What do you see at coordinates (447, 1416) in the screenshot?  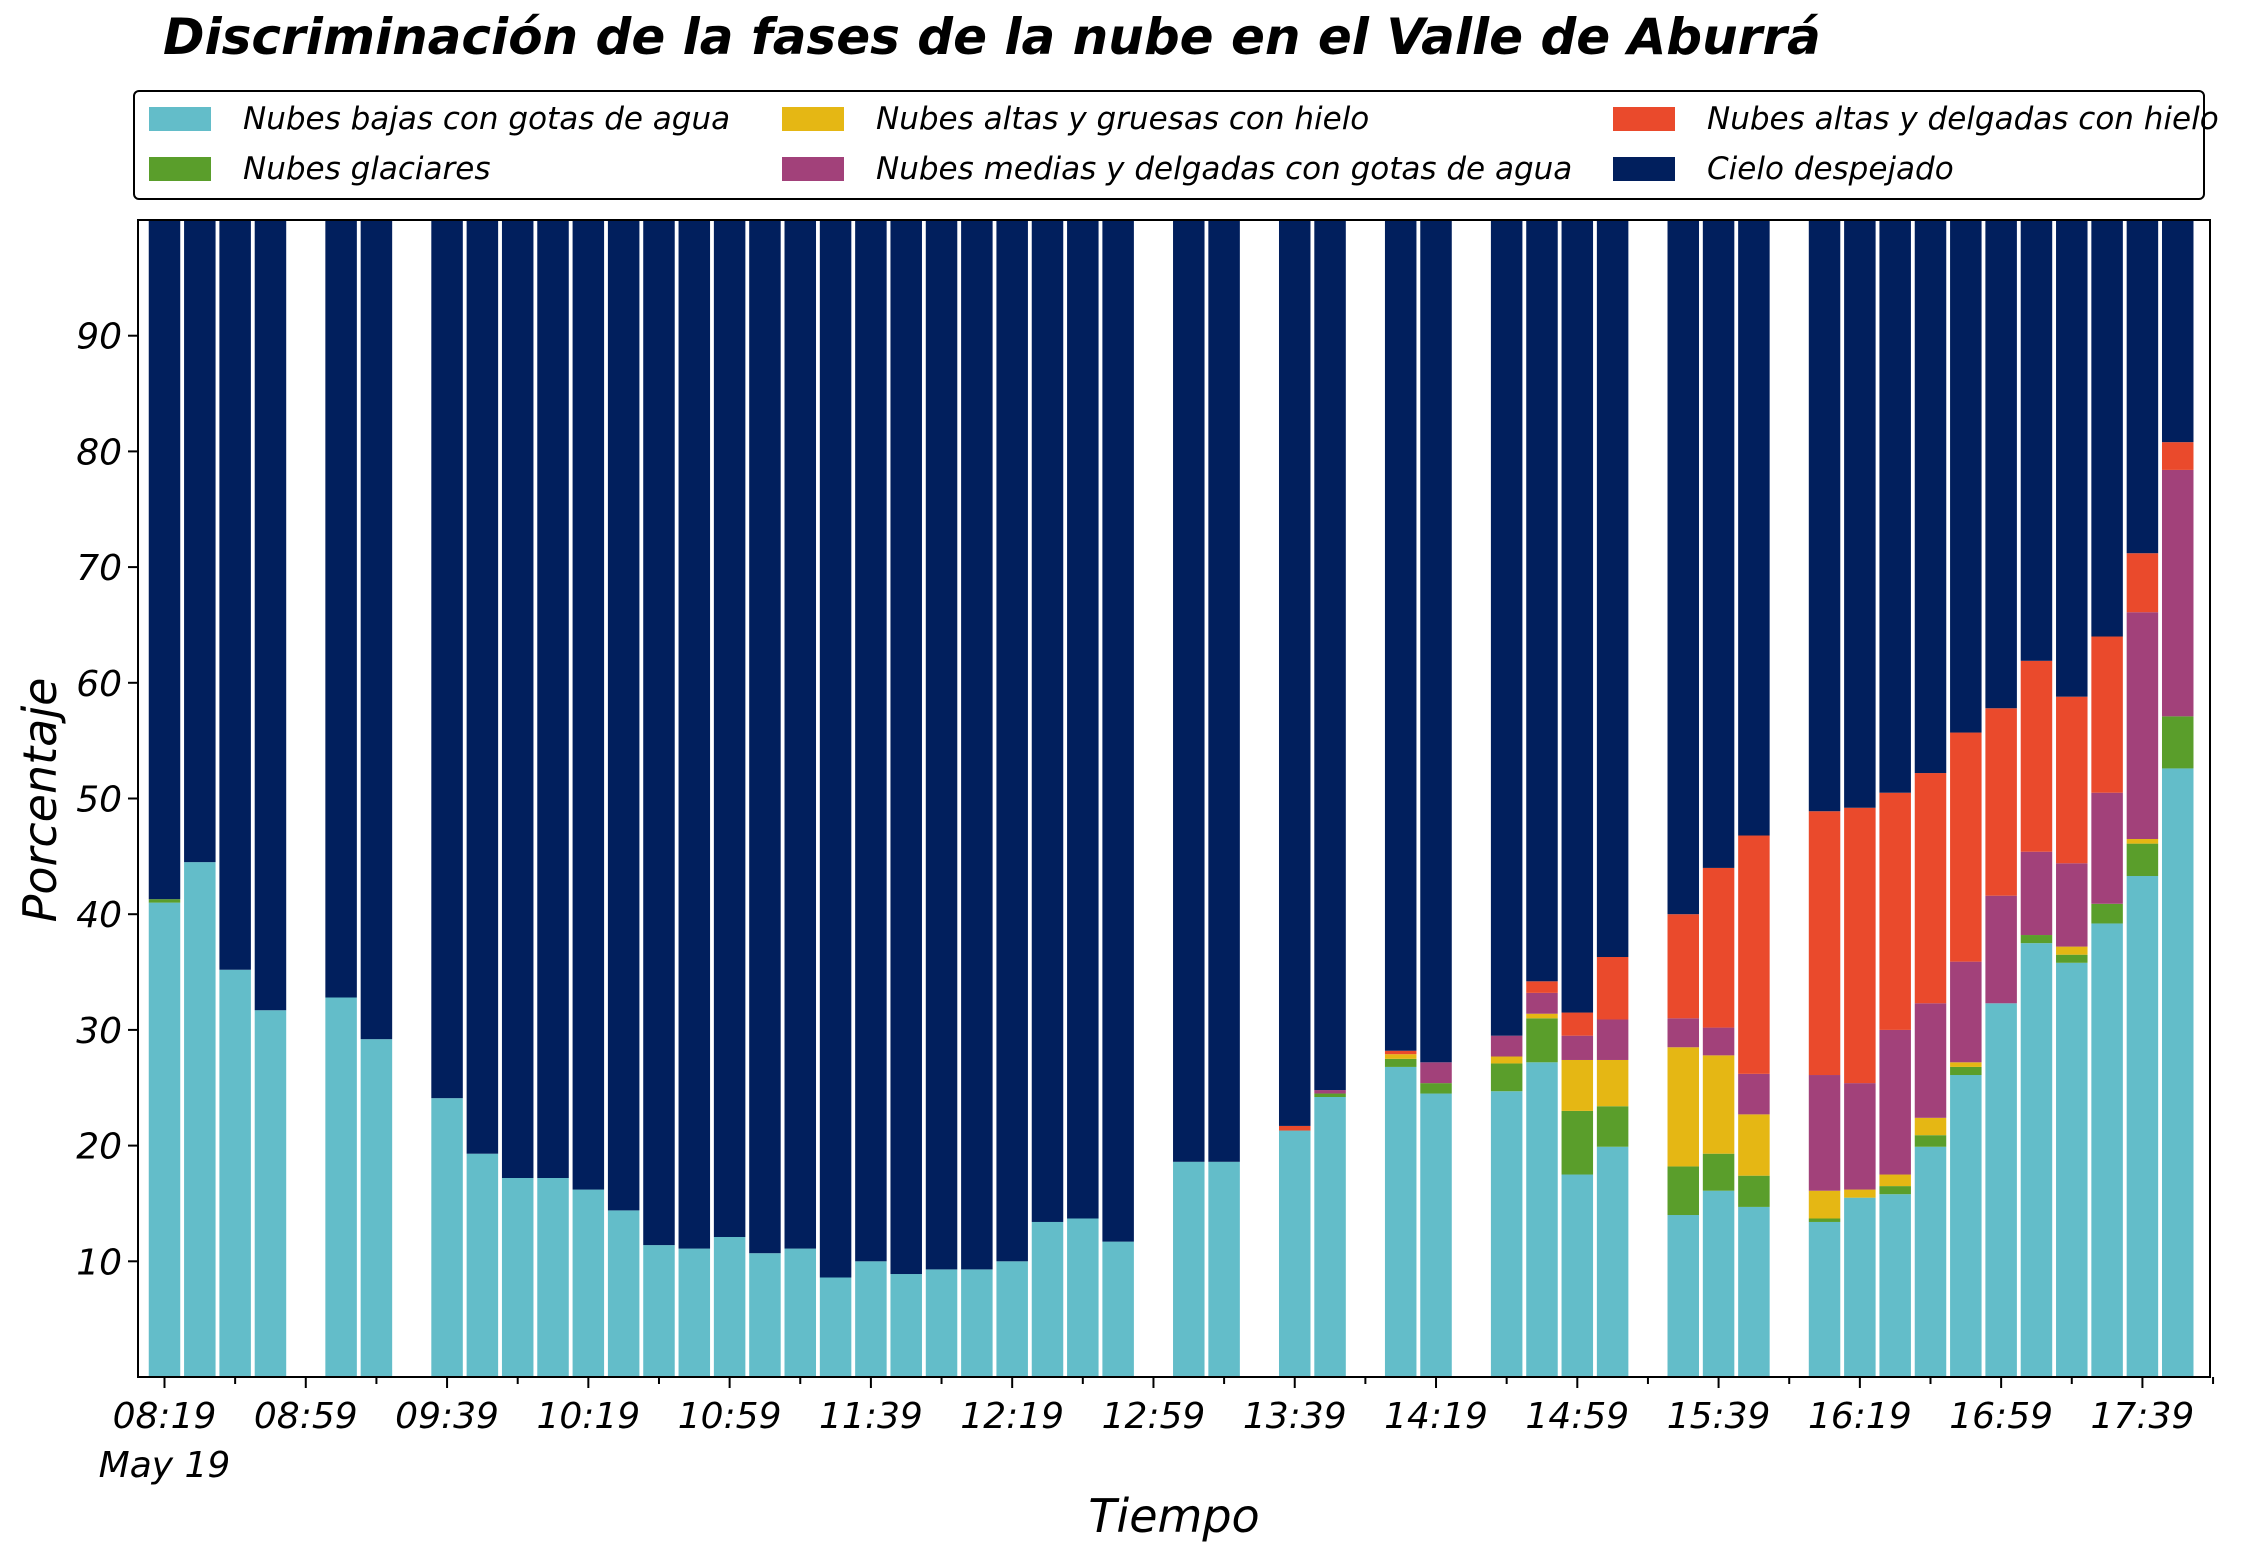 I see `x-tick-label: 09:39` at bounding box center [447, 1416].